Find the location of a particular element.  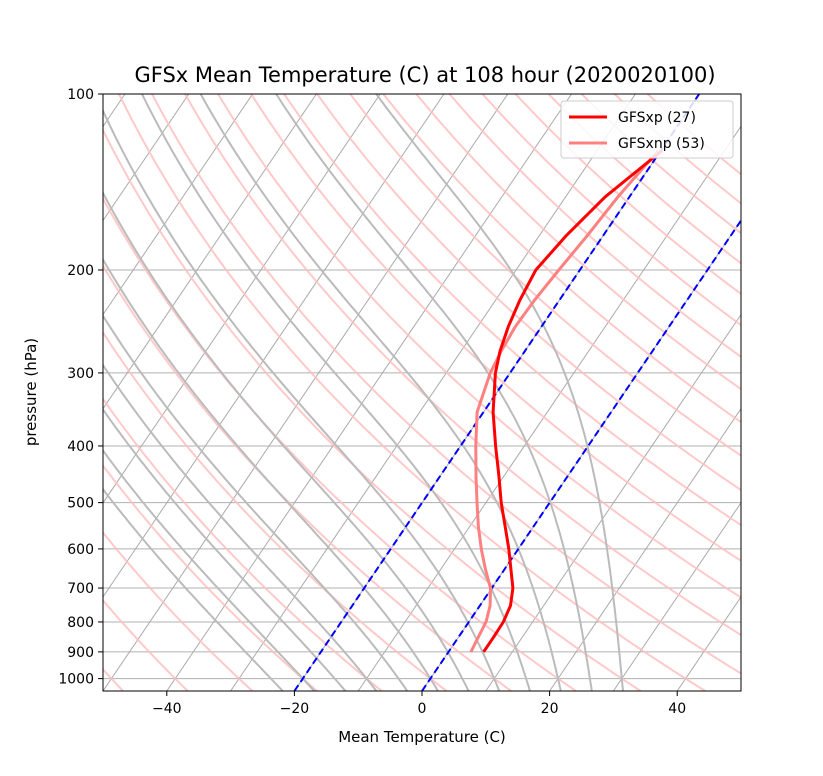

y-tick-label: 700 is located at coordinates (80, 589).